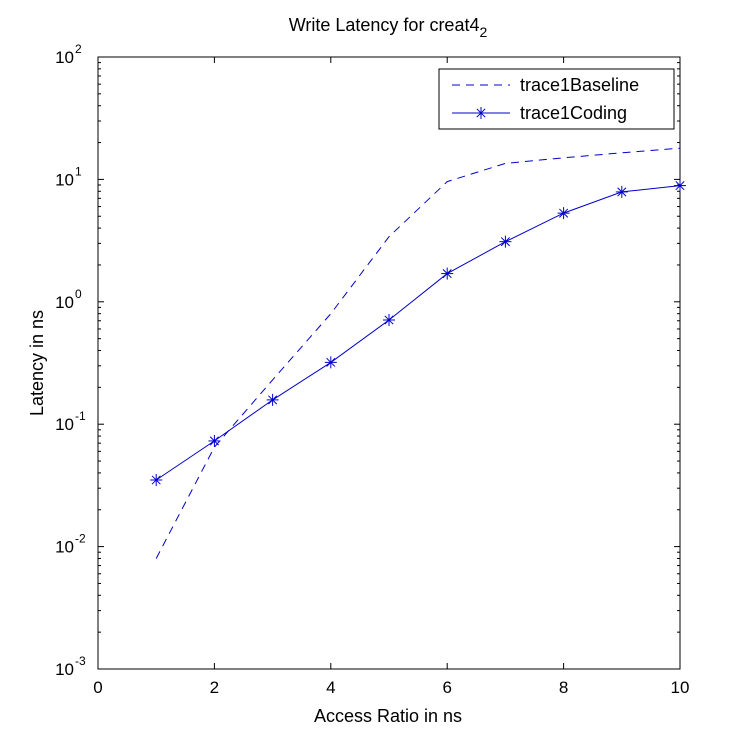  I want to click on x-axis-label: Access Ratio in ns, so click(388, 716).